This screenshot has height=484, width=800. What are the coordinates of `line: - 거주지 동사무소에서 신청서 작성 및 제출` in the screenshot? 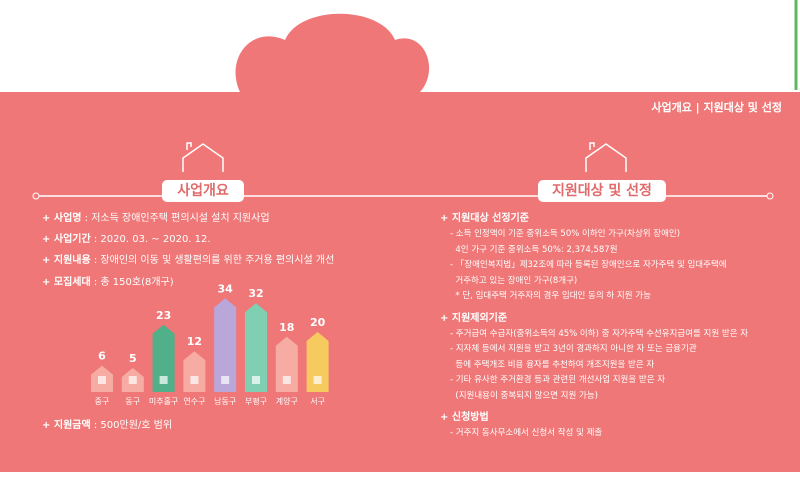 It's located at (526, 433).